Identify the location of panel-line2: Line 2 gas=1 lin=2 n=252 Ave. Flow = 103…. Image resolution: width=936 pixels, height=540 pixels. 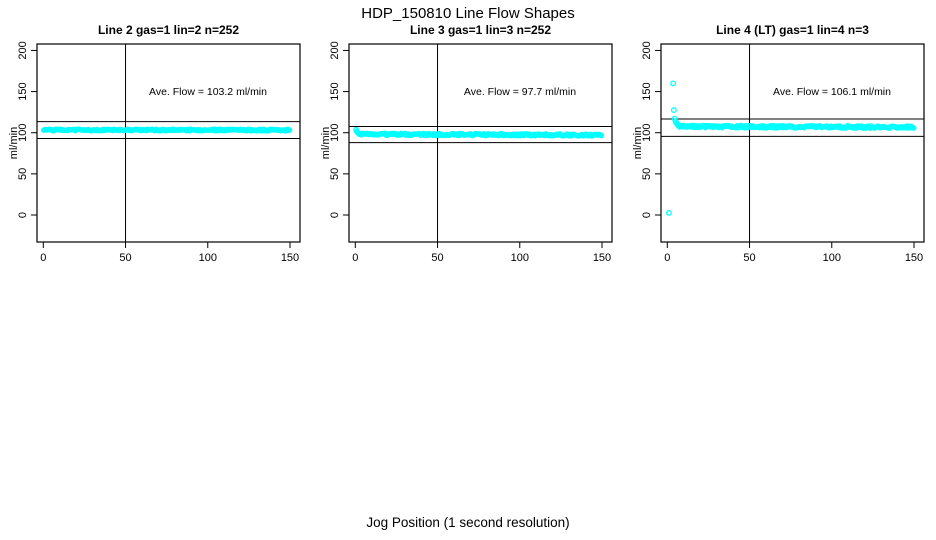
(154, 143).